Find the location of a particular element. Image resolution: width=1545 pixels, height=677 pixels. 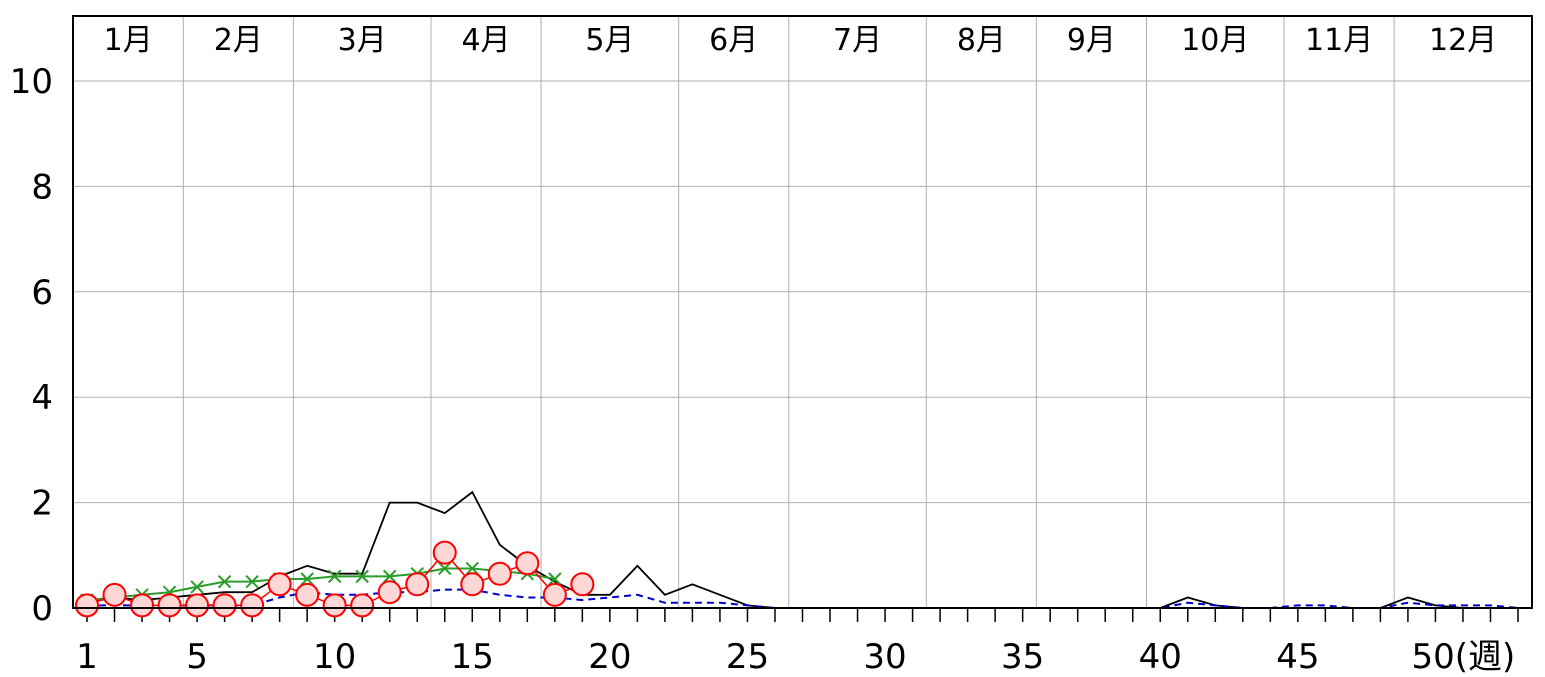

series-line-green is located at coordinates (320, 584).